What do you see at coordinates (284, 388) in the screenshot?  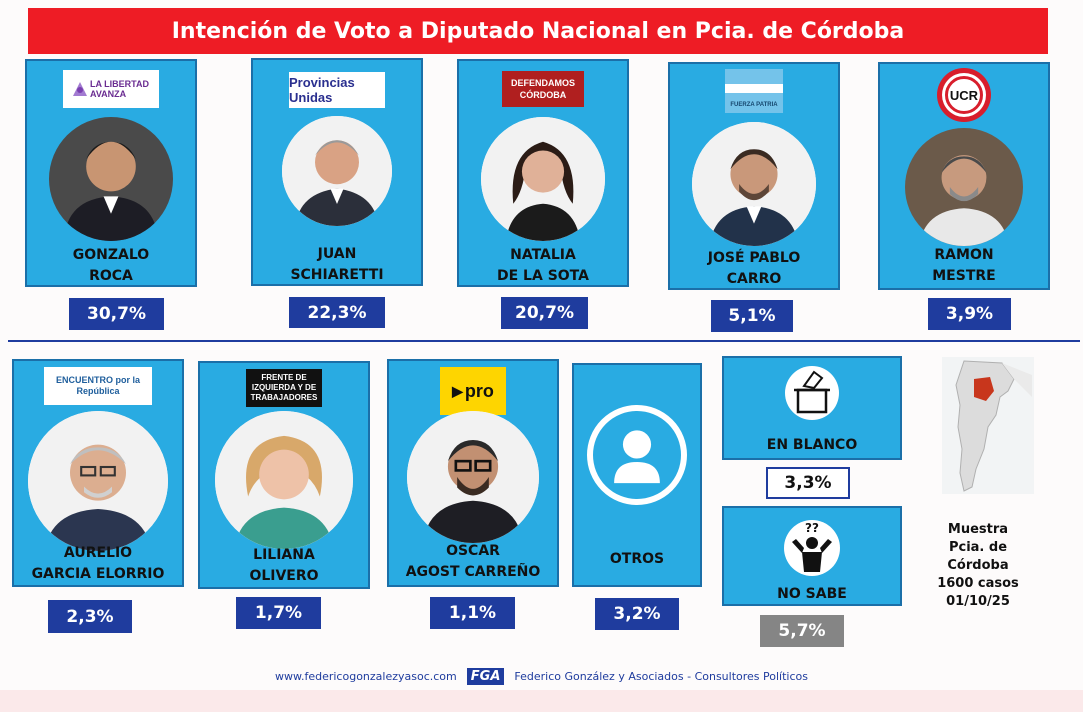 I see `fit-logo: FRENTE DE IZQUIERDA Y DE TRABAJADORES` at bounding box center [284, 388].